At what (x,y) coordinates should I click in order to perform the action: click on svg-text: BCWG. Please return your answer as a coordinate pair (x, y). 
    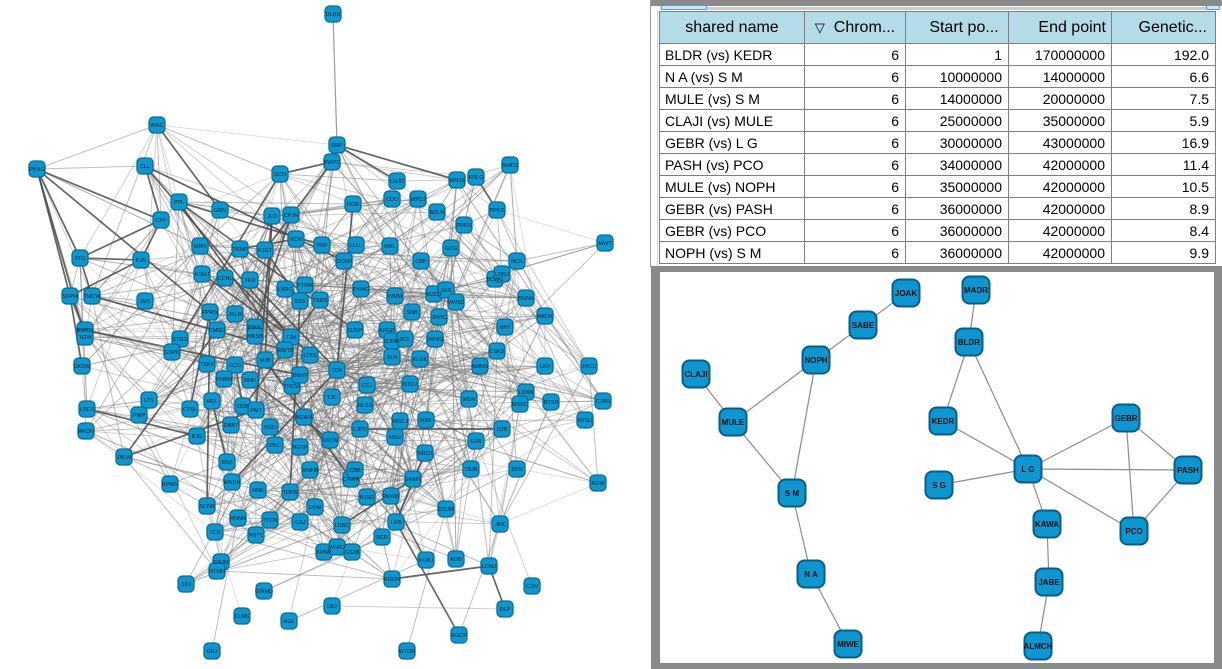
    Looking at the image, I should click on (494, 280).